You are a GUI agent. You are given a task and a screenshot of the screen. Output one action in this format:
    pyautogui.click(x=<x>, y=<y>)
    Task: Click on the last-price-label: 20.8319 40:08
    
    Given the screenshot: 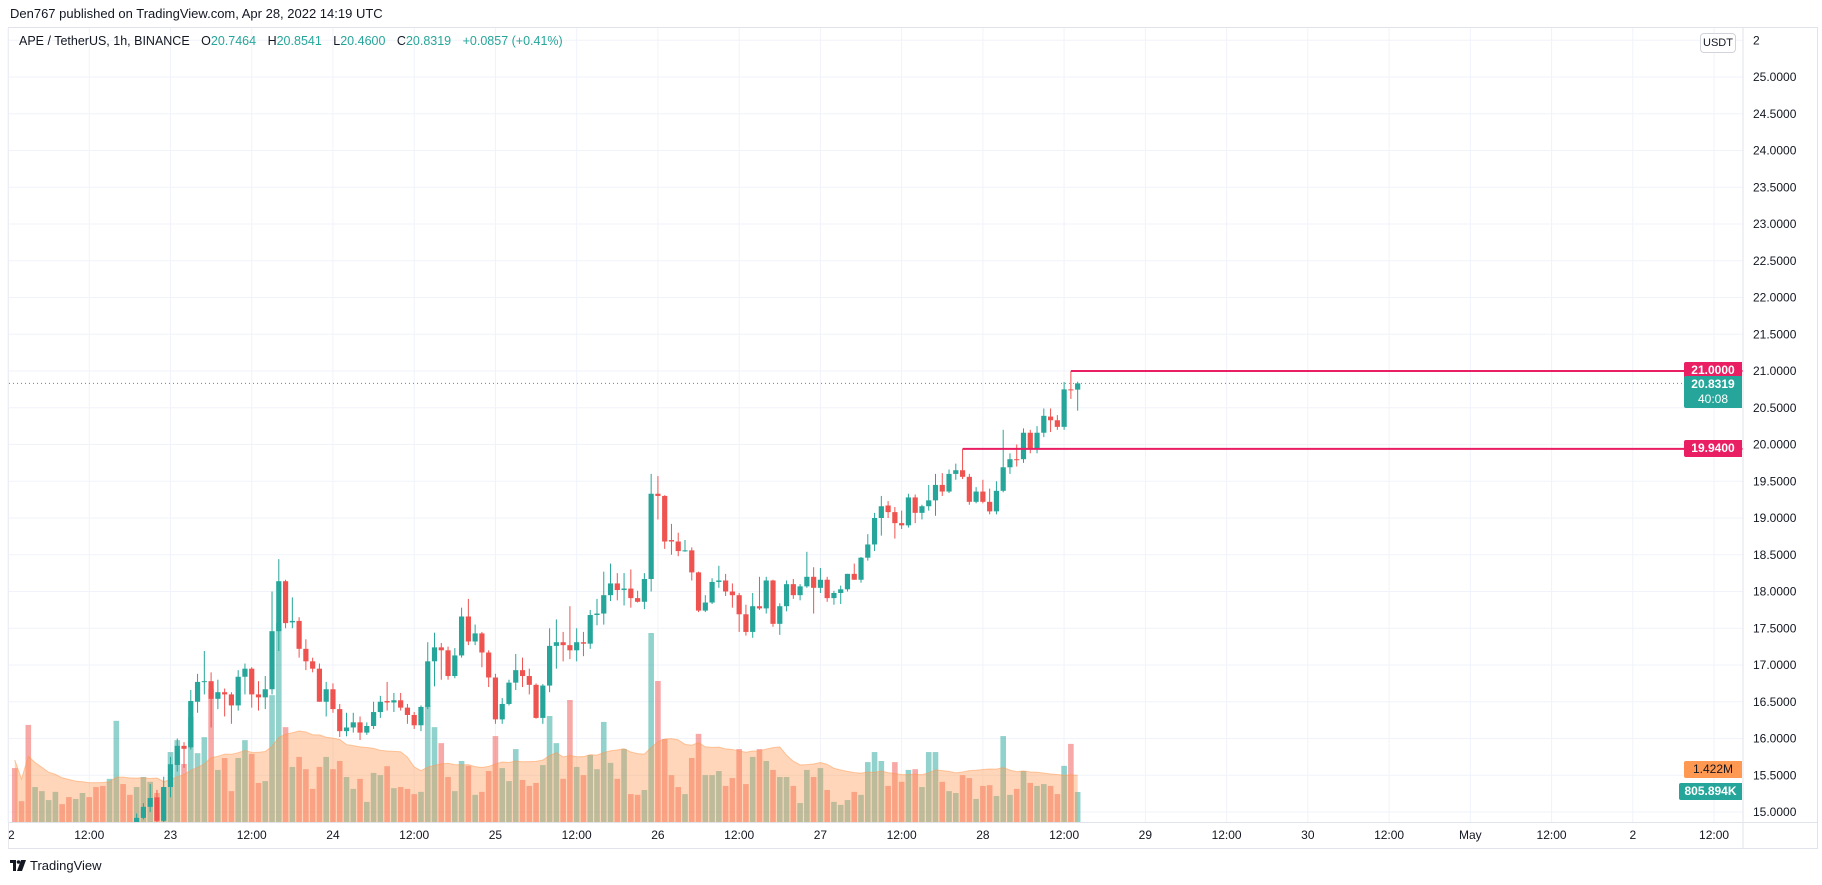 What is the action you would take?
    pyautogui.click(x=1713, y=392)
    